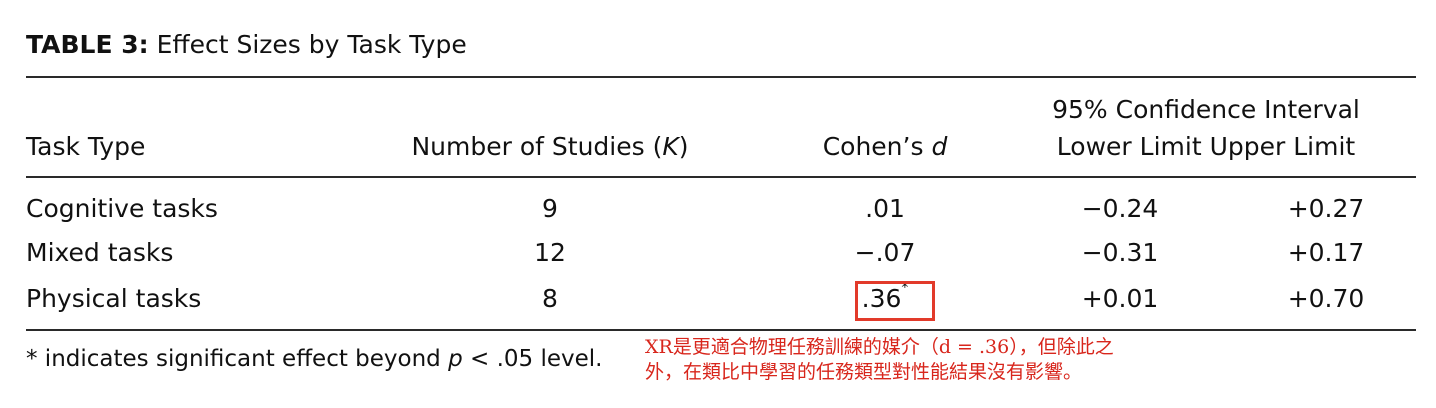 This screenshot has height=408, width=1436. Describe the element at coordinates (721, 177) in the screenshot. I see `table-header-rule` at that location.